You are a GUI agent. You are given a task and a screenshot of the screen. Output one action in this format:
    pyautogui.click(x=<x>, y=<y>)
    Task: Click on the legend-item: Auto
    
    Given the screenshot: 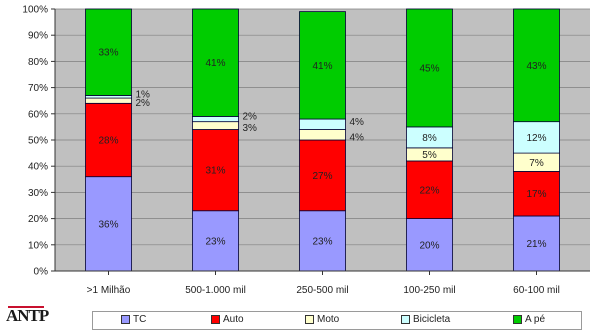 What is the action you would take?
    pyautogui.click(x=227, y=319)
    